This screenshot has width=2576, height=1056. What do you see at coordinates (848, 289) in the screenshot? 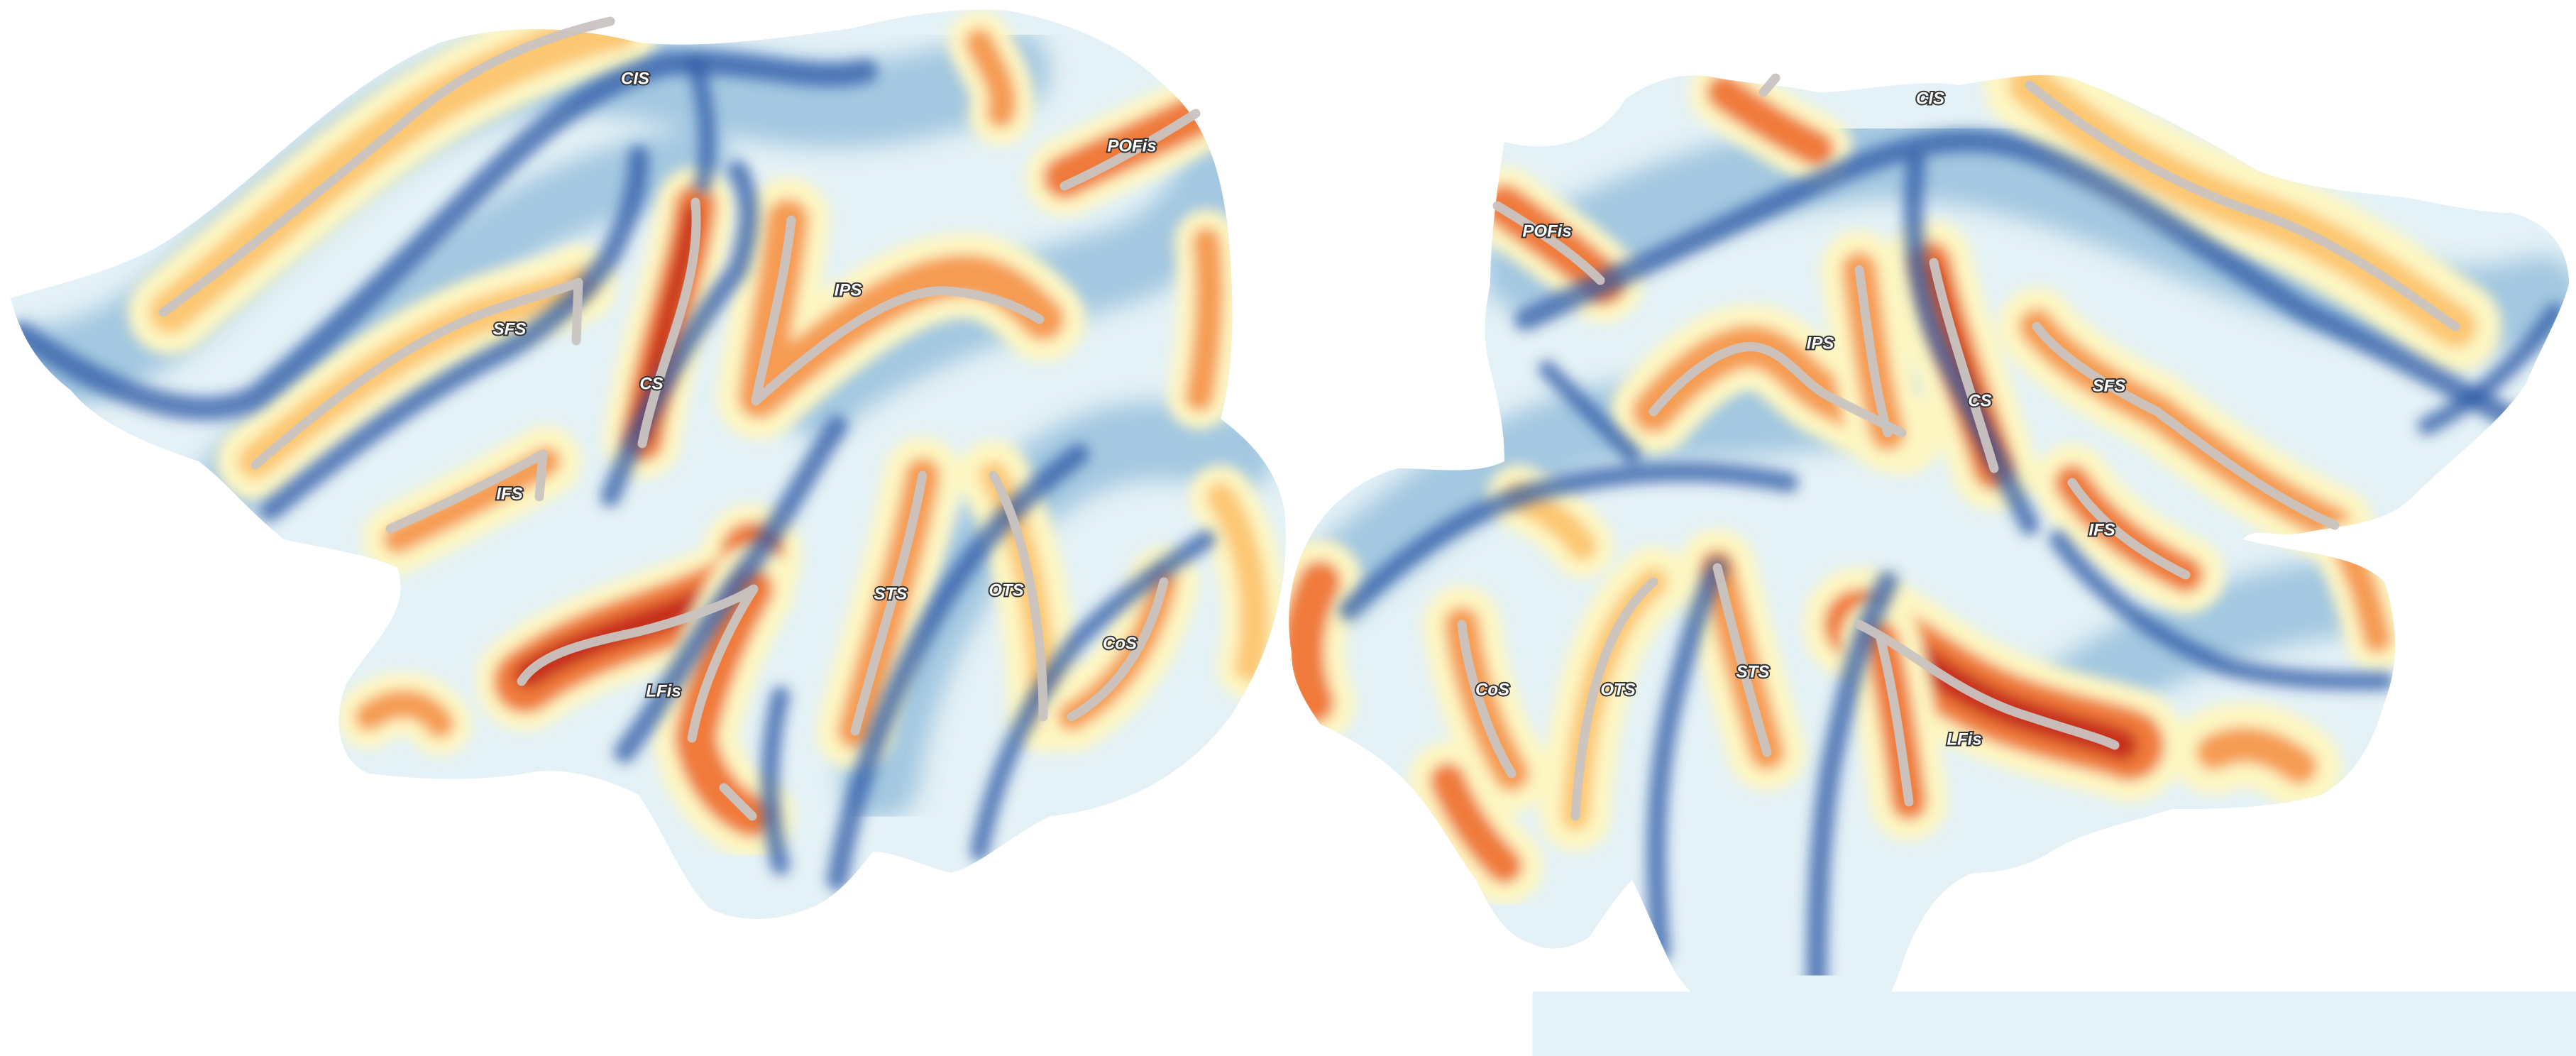
I see `left-label-ips: IPS` at bounding box center [848, 289].